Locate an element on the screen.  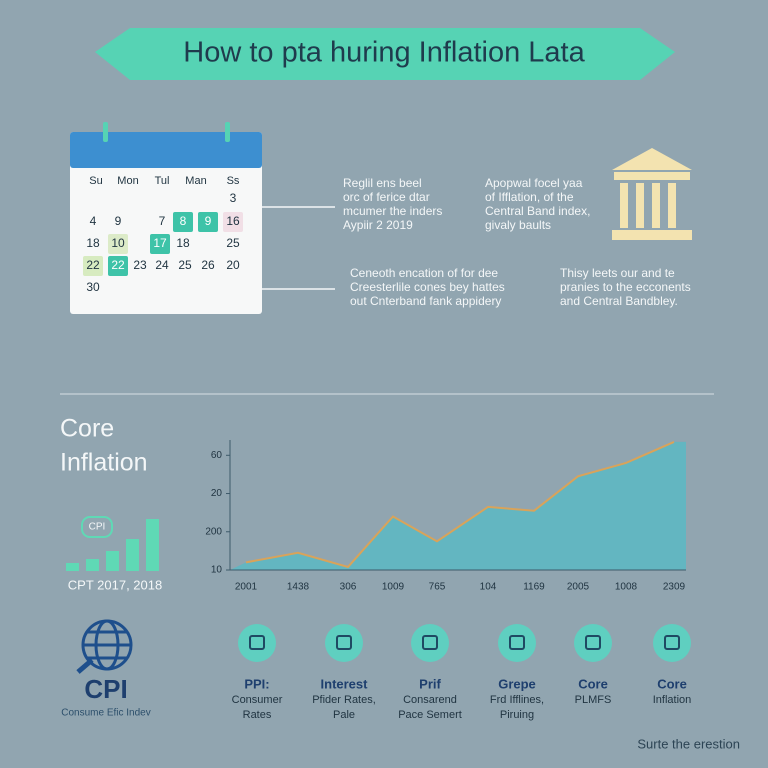
icon-label: Inflation is located at coordinates (672, 700).